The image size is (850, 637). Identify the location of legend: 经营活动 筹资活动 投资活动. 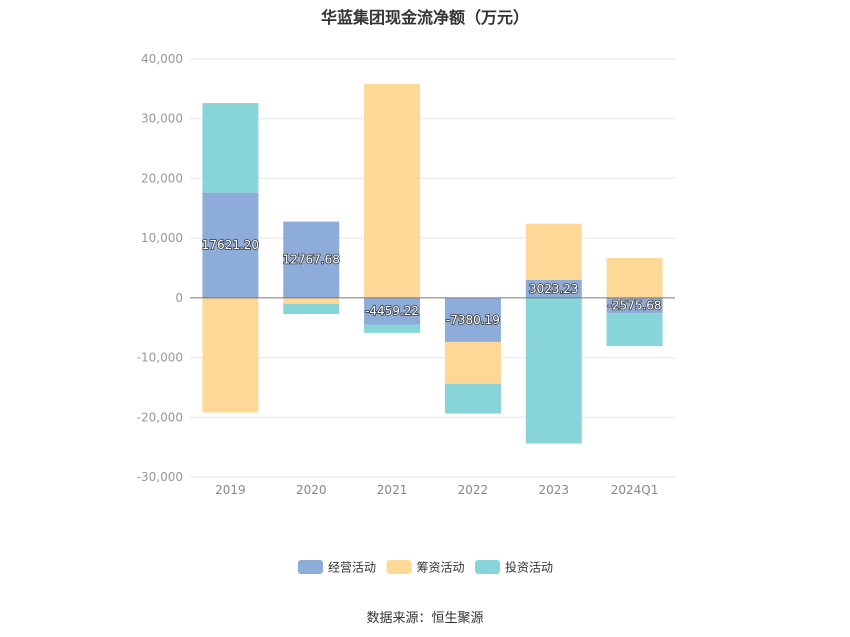
(425, 567).